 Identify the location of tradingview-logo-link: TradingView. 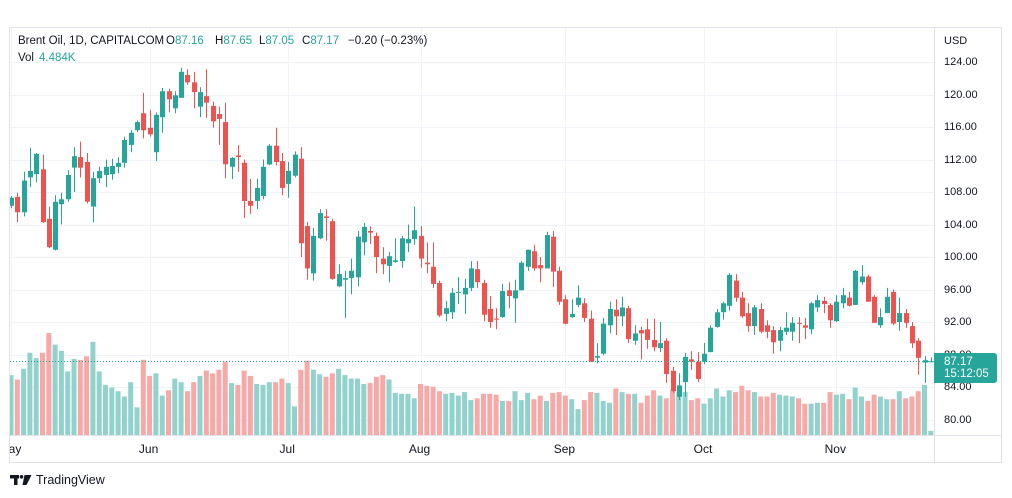
(57, 480).